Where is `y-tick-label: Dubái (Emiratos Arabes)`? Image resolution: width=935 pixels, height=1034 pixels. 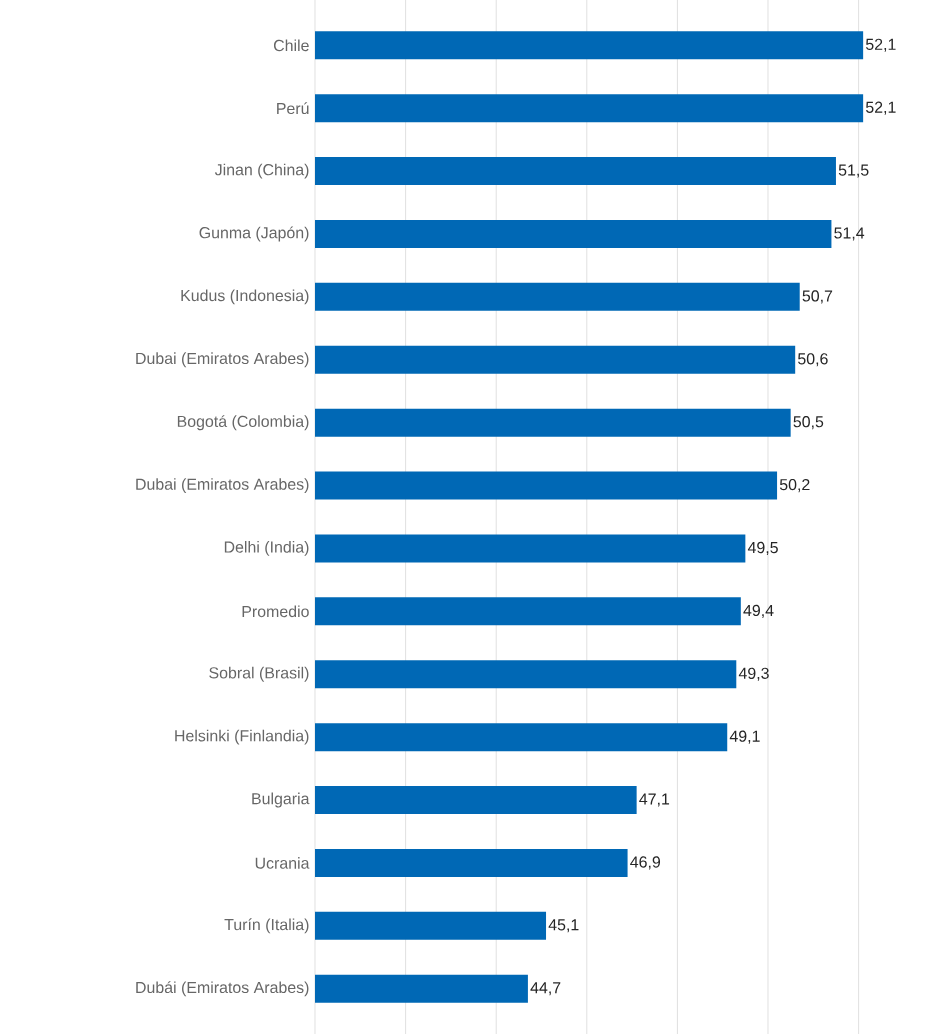 y-tick-label: Dubái (Emiratos Arabes) is located at coordinates (222, 989).